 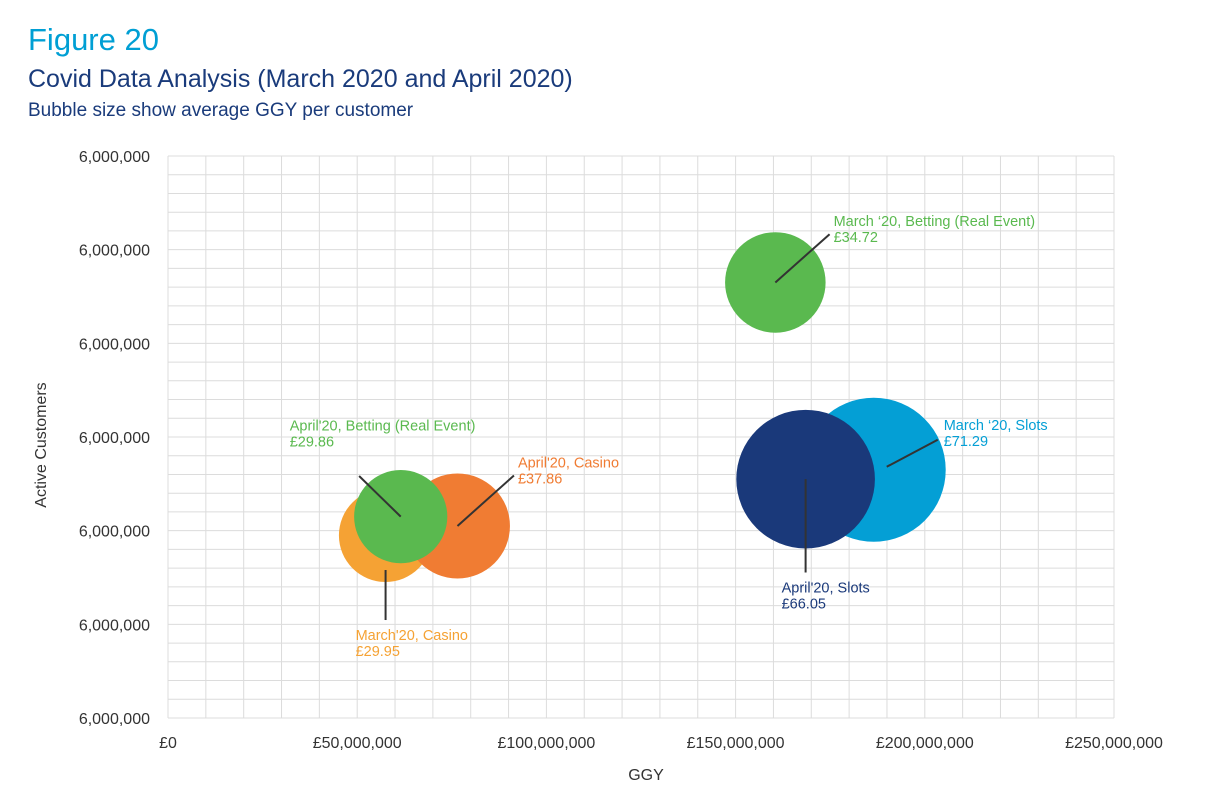 I want to click on y-axis-title: Active Customers, so click(x=41, y=444).